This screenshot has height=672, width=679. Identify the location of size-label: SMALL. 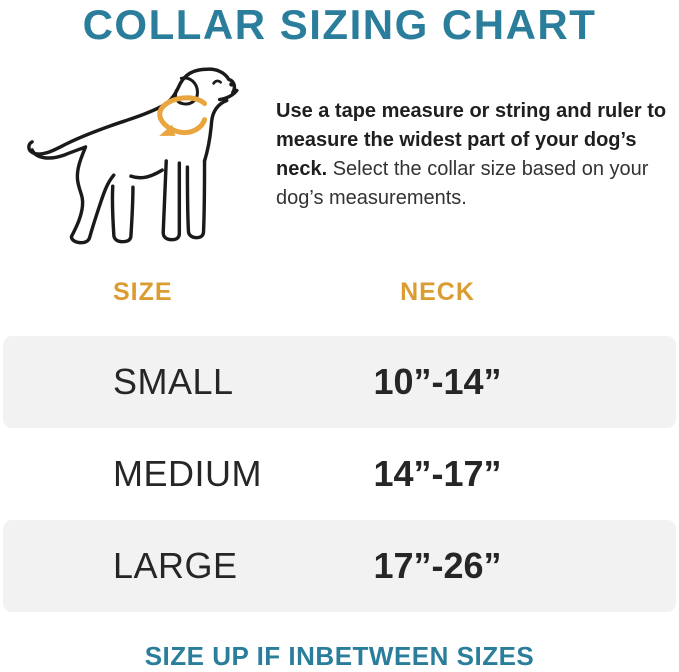
(173, 381).